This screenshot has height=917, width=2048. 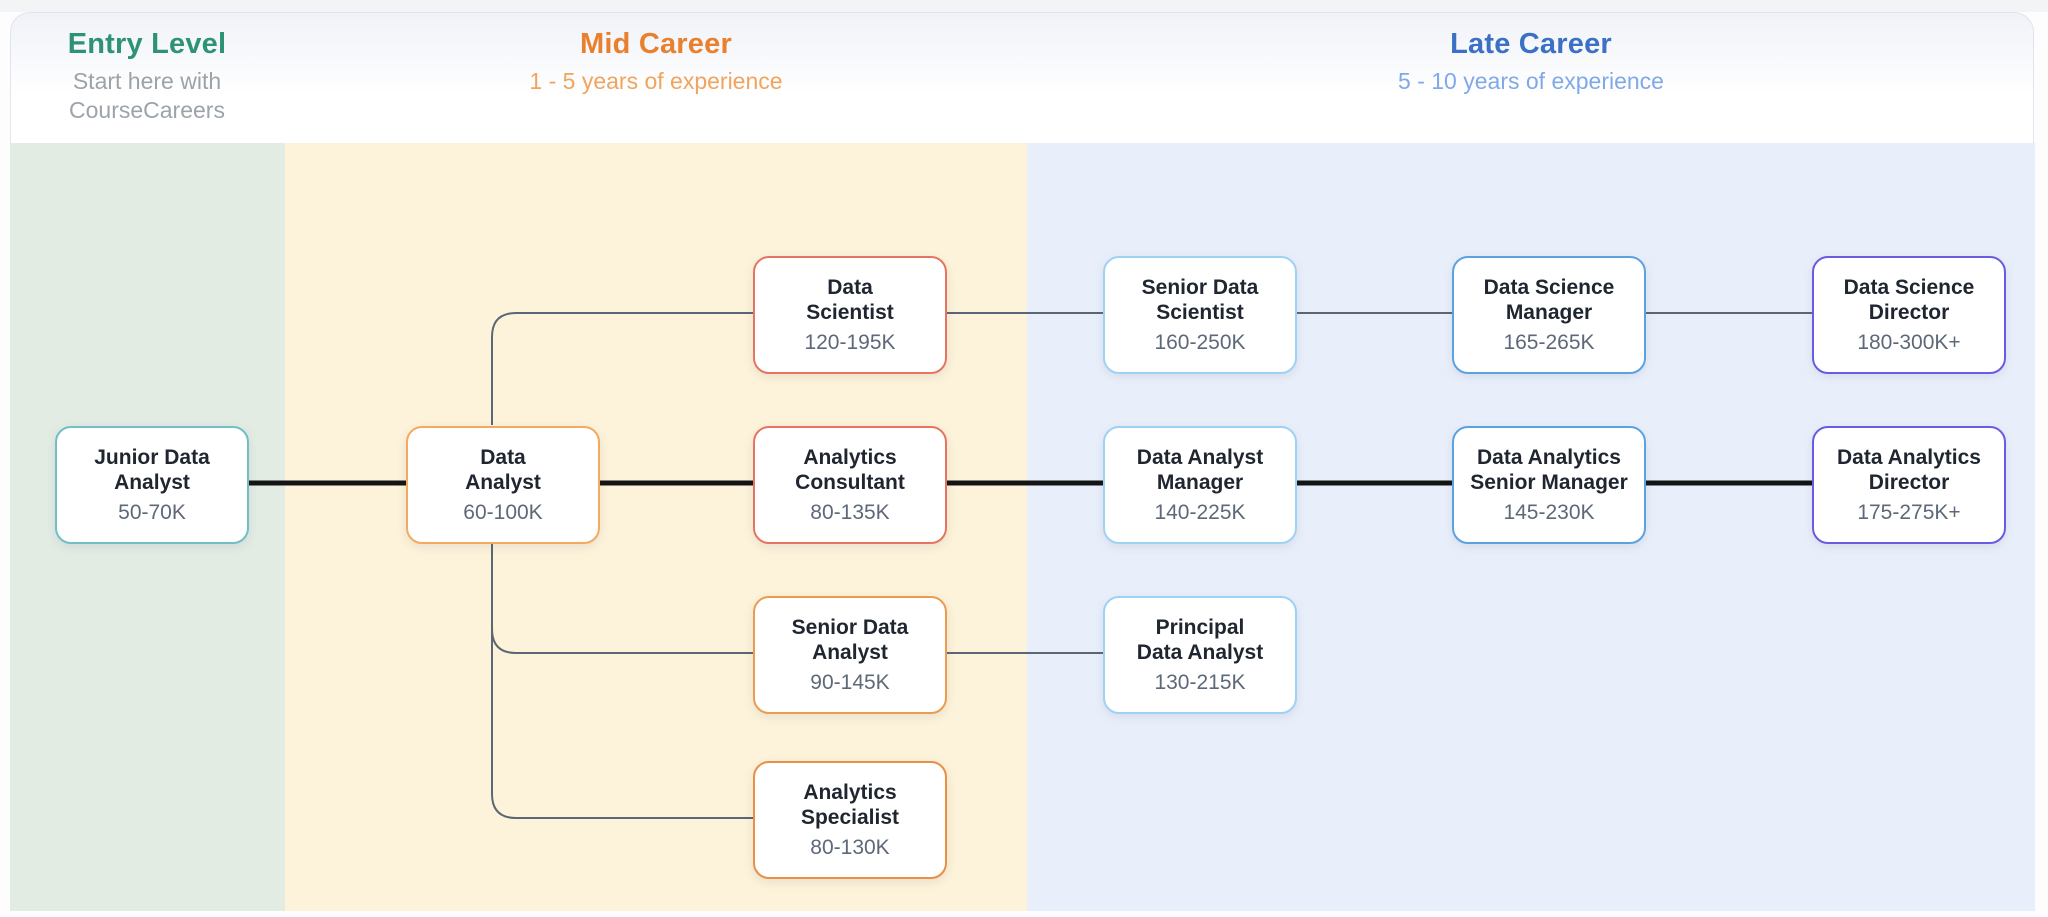 What do you see at coordinates (850, 299) in the screenshot?
I see `node-title: Data Scientist` at bounding box center [850, 299].